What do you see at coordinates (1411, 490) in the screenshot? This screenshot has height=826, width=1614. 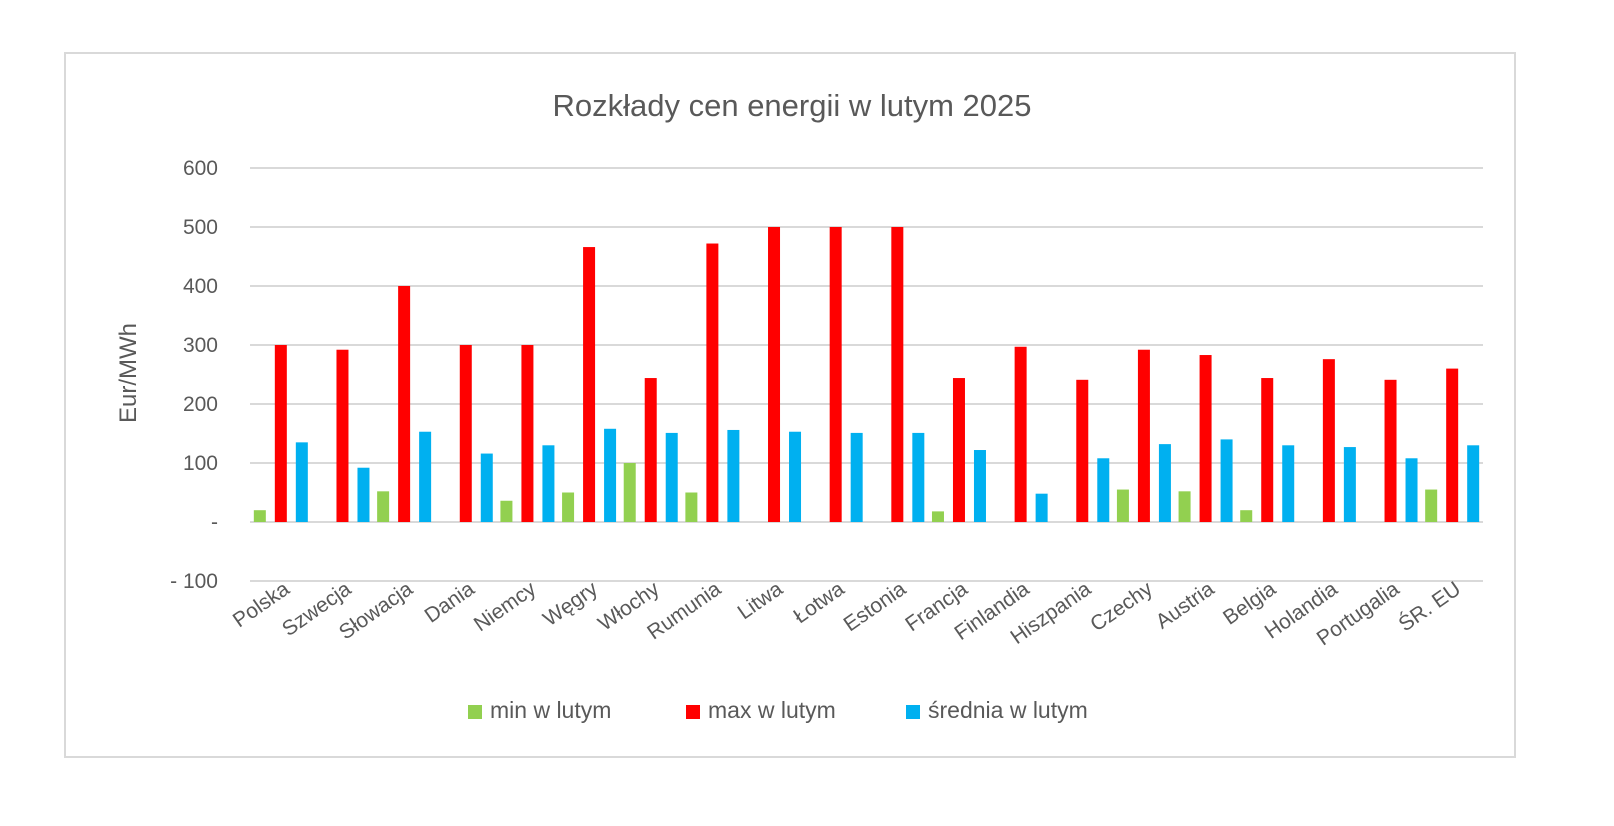 I see `bar-średnia-w-lutym-18` at bounding box center [1411, 490].